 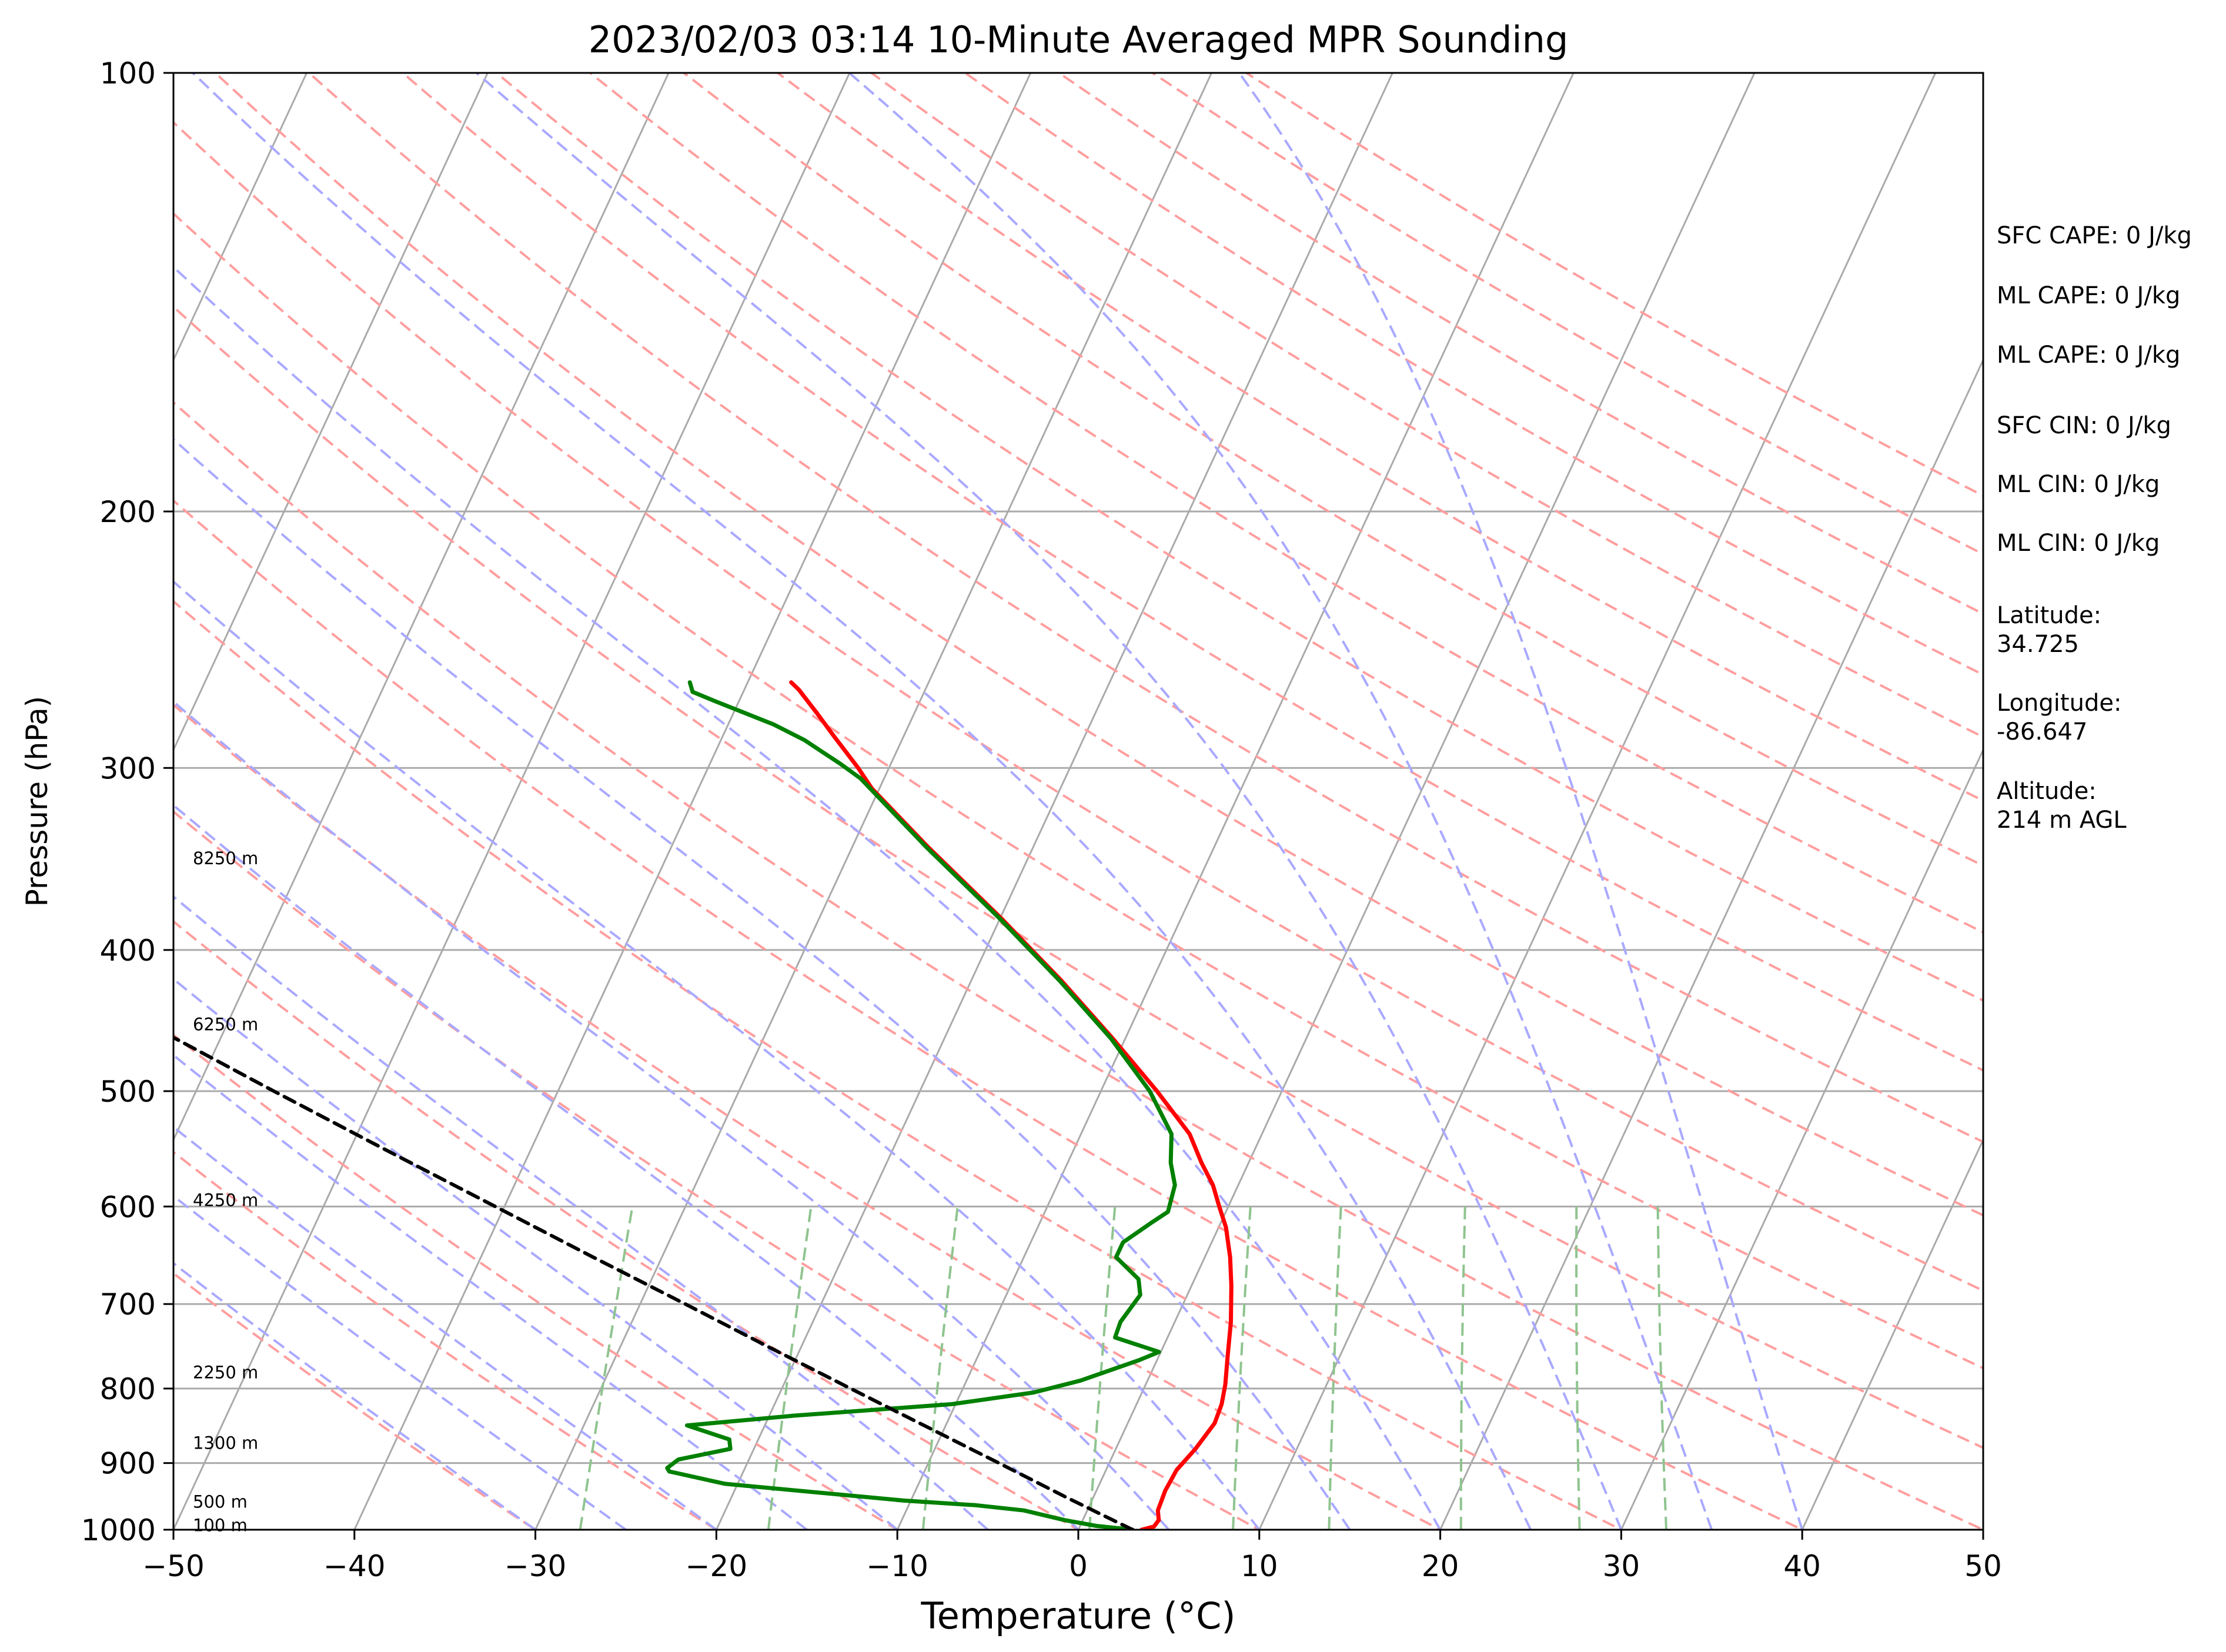 What do you see at coordinates (535, 1566) in the screenshot?
I see `x-tick-label: −30` at bounding box center [535, 1566].